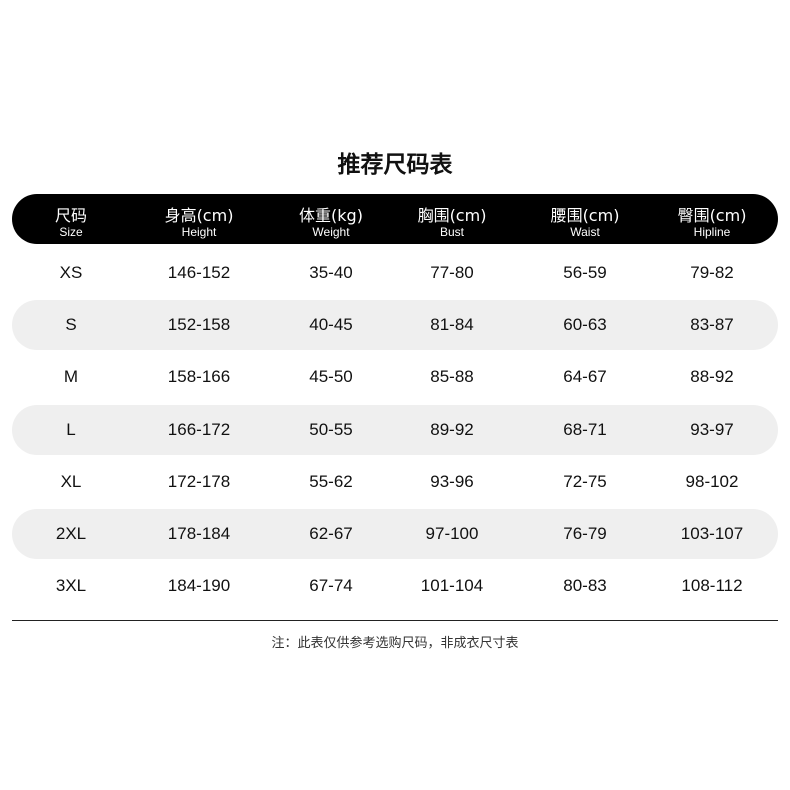 The image size is (790, 790). I want to click on table-cell: 50-55, so click(331, 429).